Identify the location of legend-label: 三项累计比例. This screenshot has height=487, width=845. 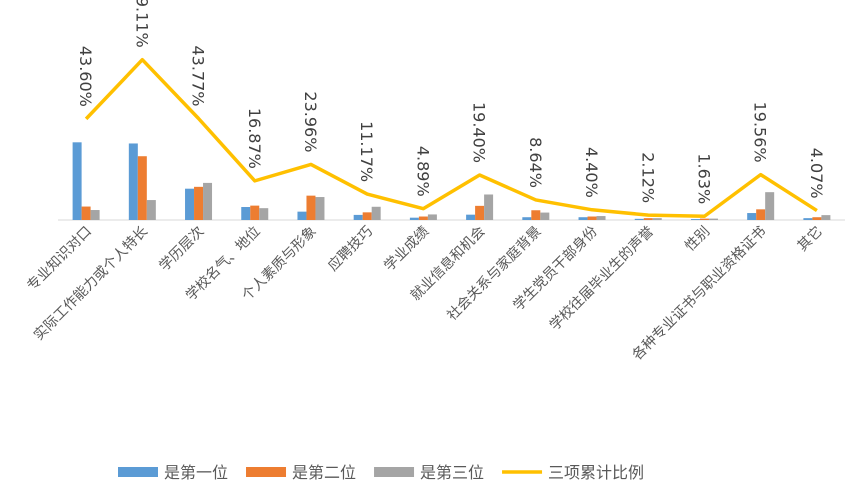
(596, 472).